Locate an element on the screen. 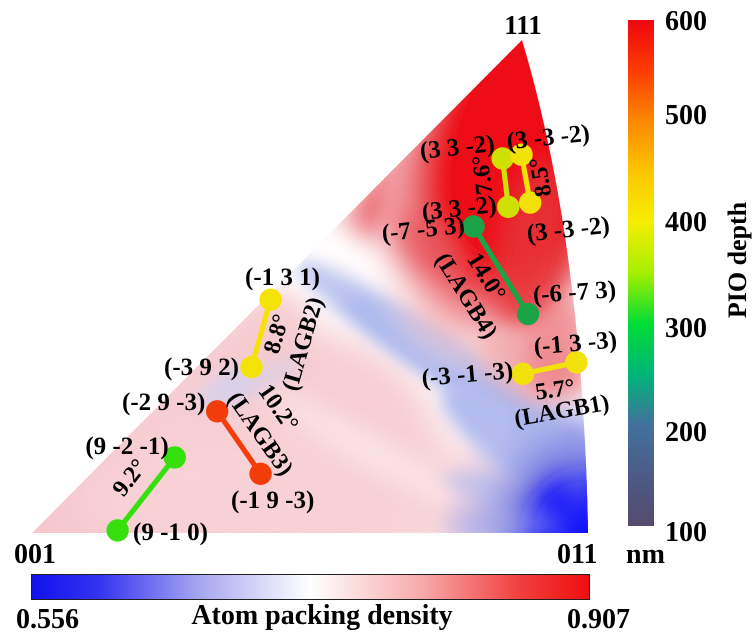 This screenshot has width=755, height=636. svg-text: 111 is located at coordinates (523, 25).